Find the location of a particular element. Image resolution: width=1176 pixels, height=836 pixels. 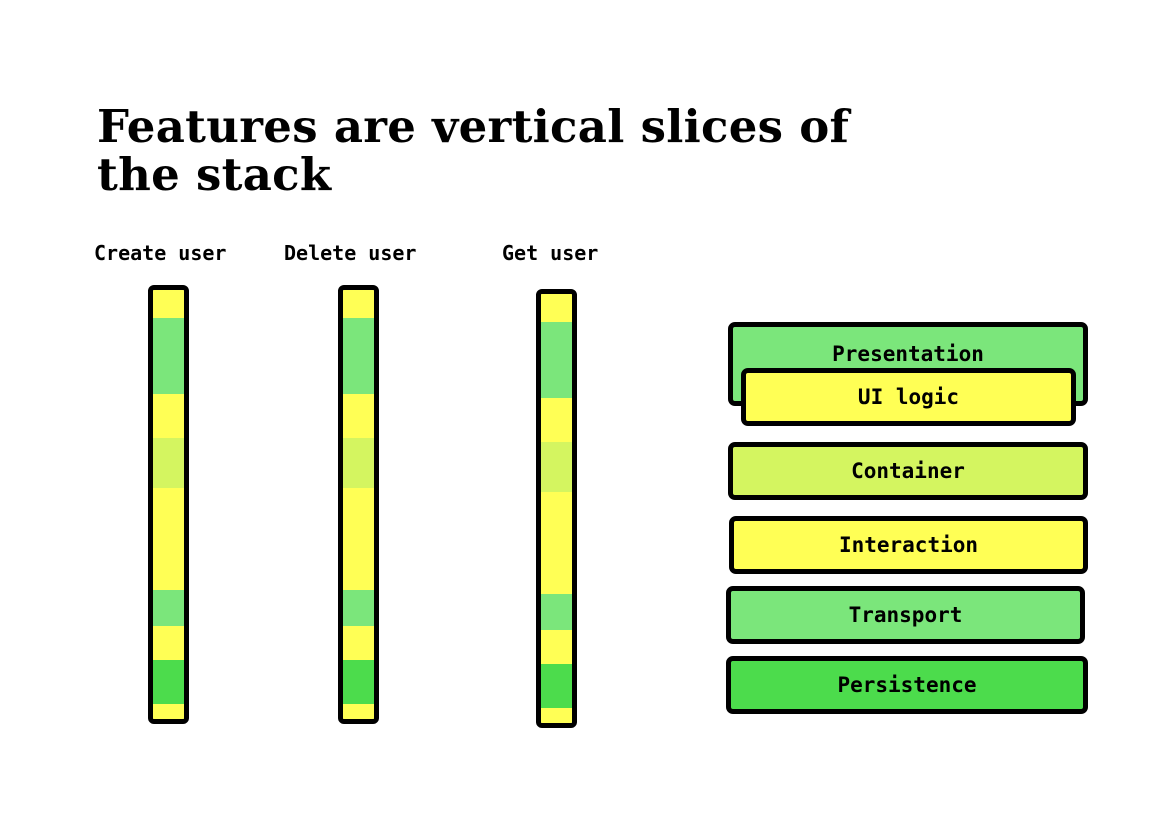

feature-label-delete-user: Delete user is located at coordinates (350, 253).